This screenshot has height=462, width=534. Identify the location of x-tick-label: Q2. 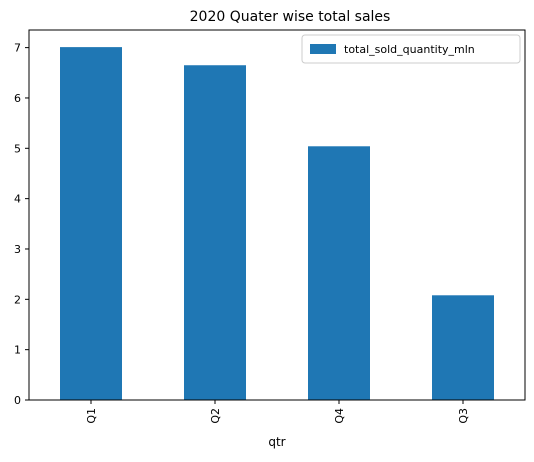
(215, 416).